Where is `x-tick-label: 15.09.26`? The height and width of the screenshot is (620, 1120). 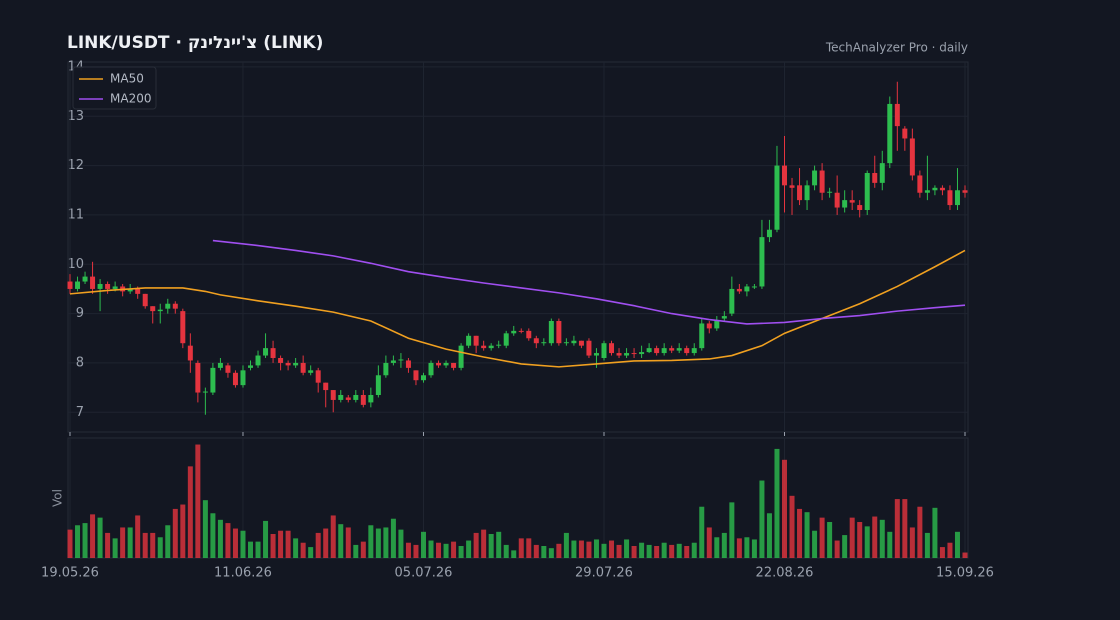
x-tick-label: 15.09.26 is located at coordinates (965, 573).